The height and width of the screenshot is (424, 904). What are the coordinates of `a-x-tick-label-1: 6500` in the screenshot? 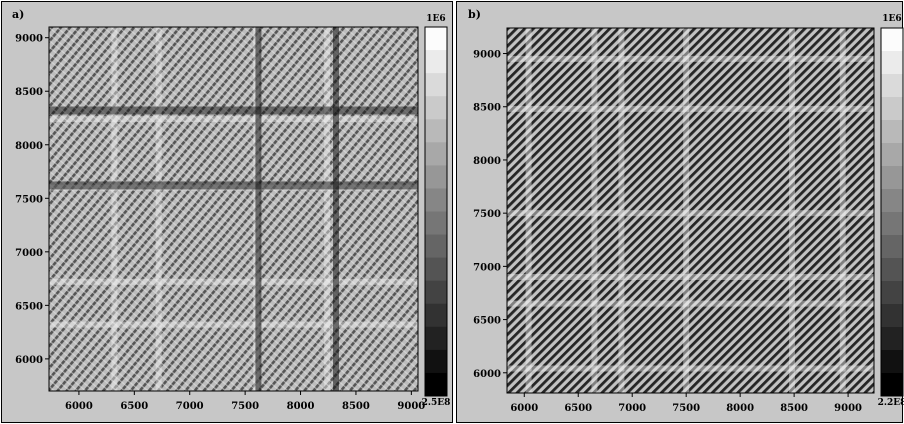 It's located at (134, 406).